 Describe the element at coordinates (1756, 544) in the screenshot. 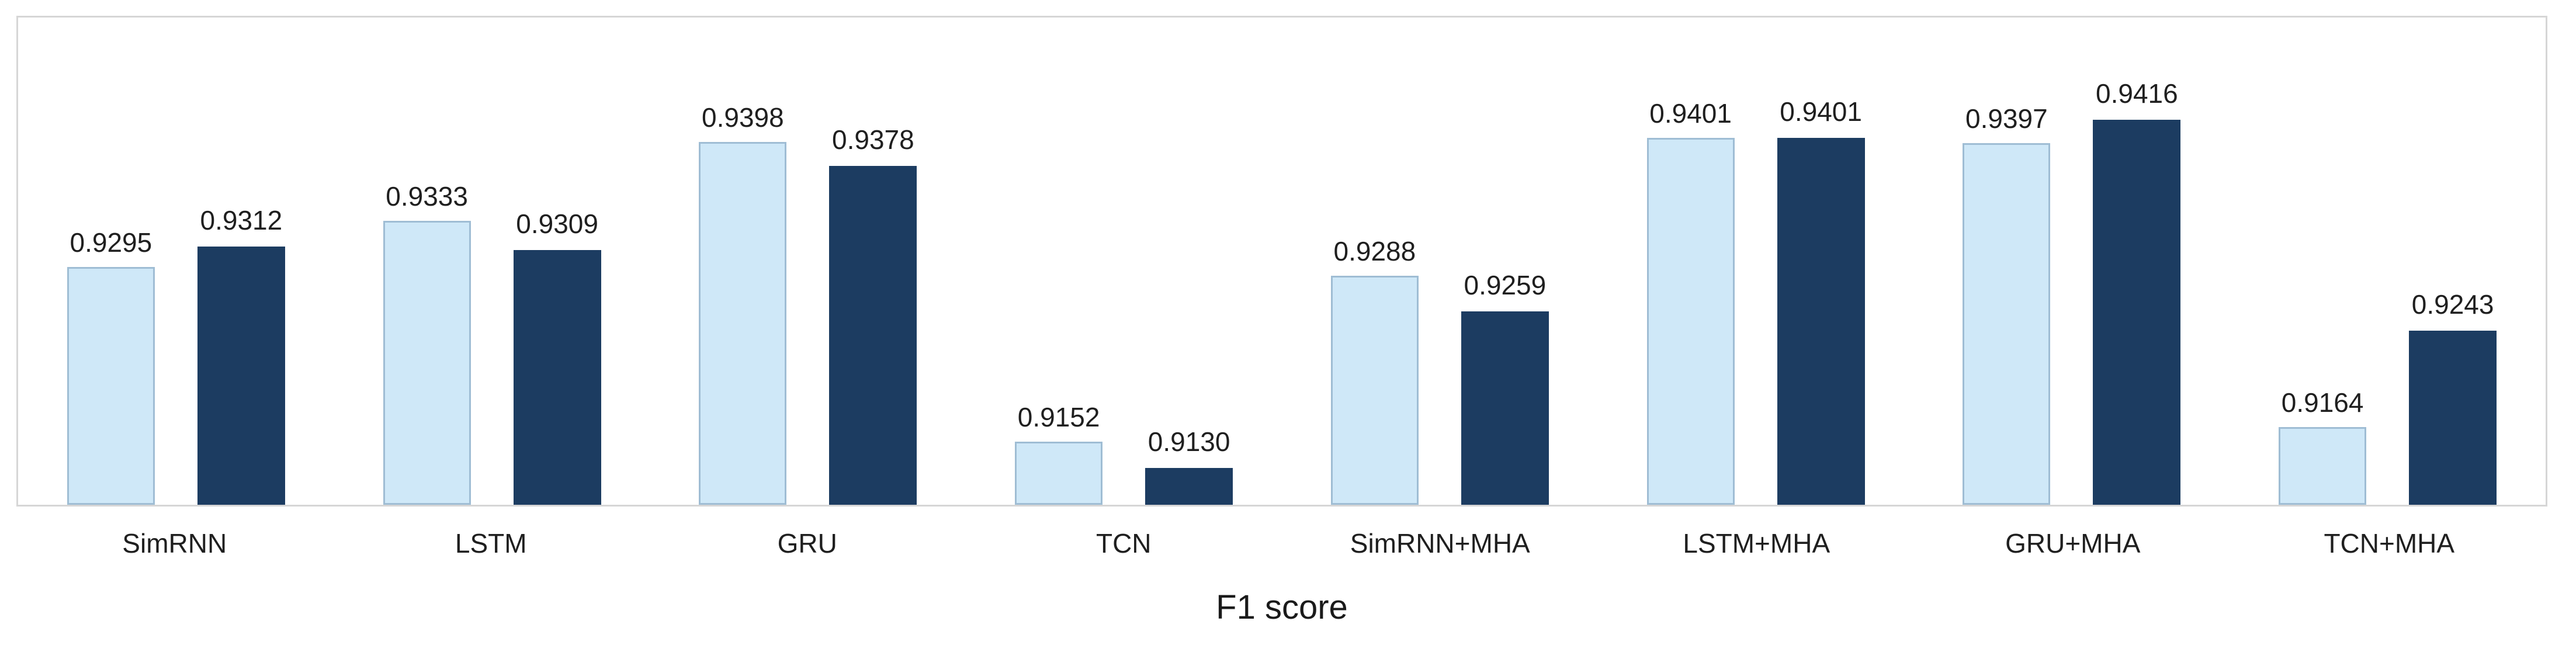

I see `category-label: LSTM+MHA` at that location.